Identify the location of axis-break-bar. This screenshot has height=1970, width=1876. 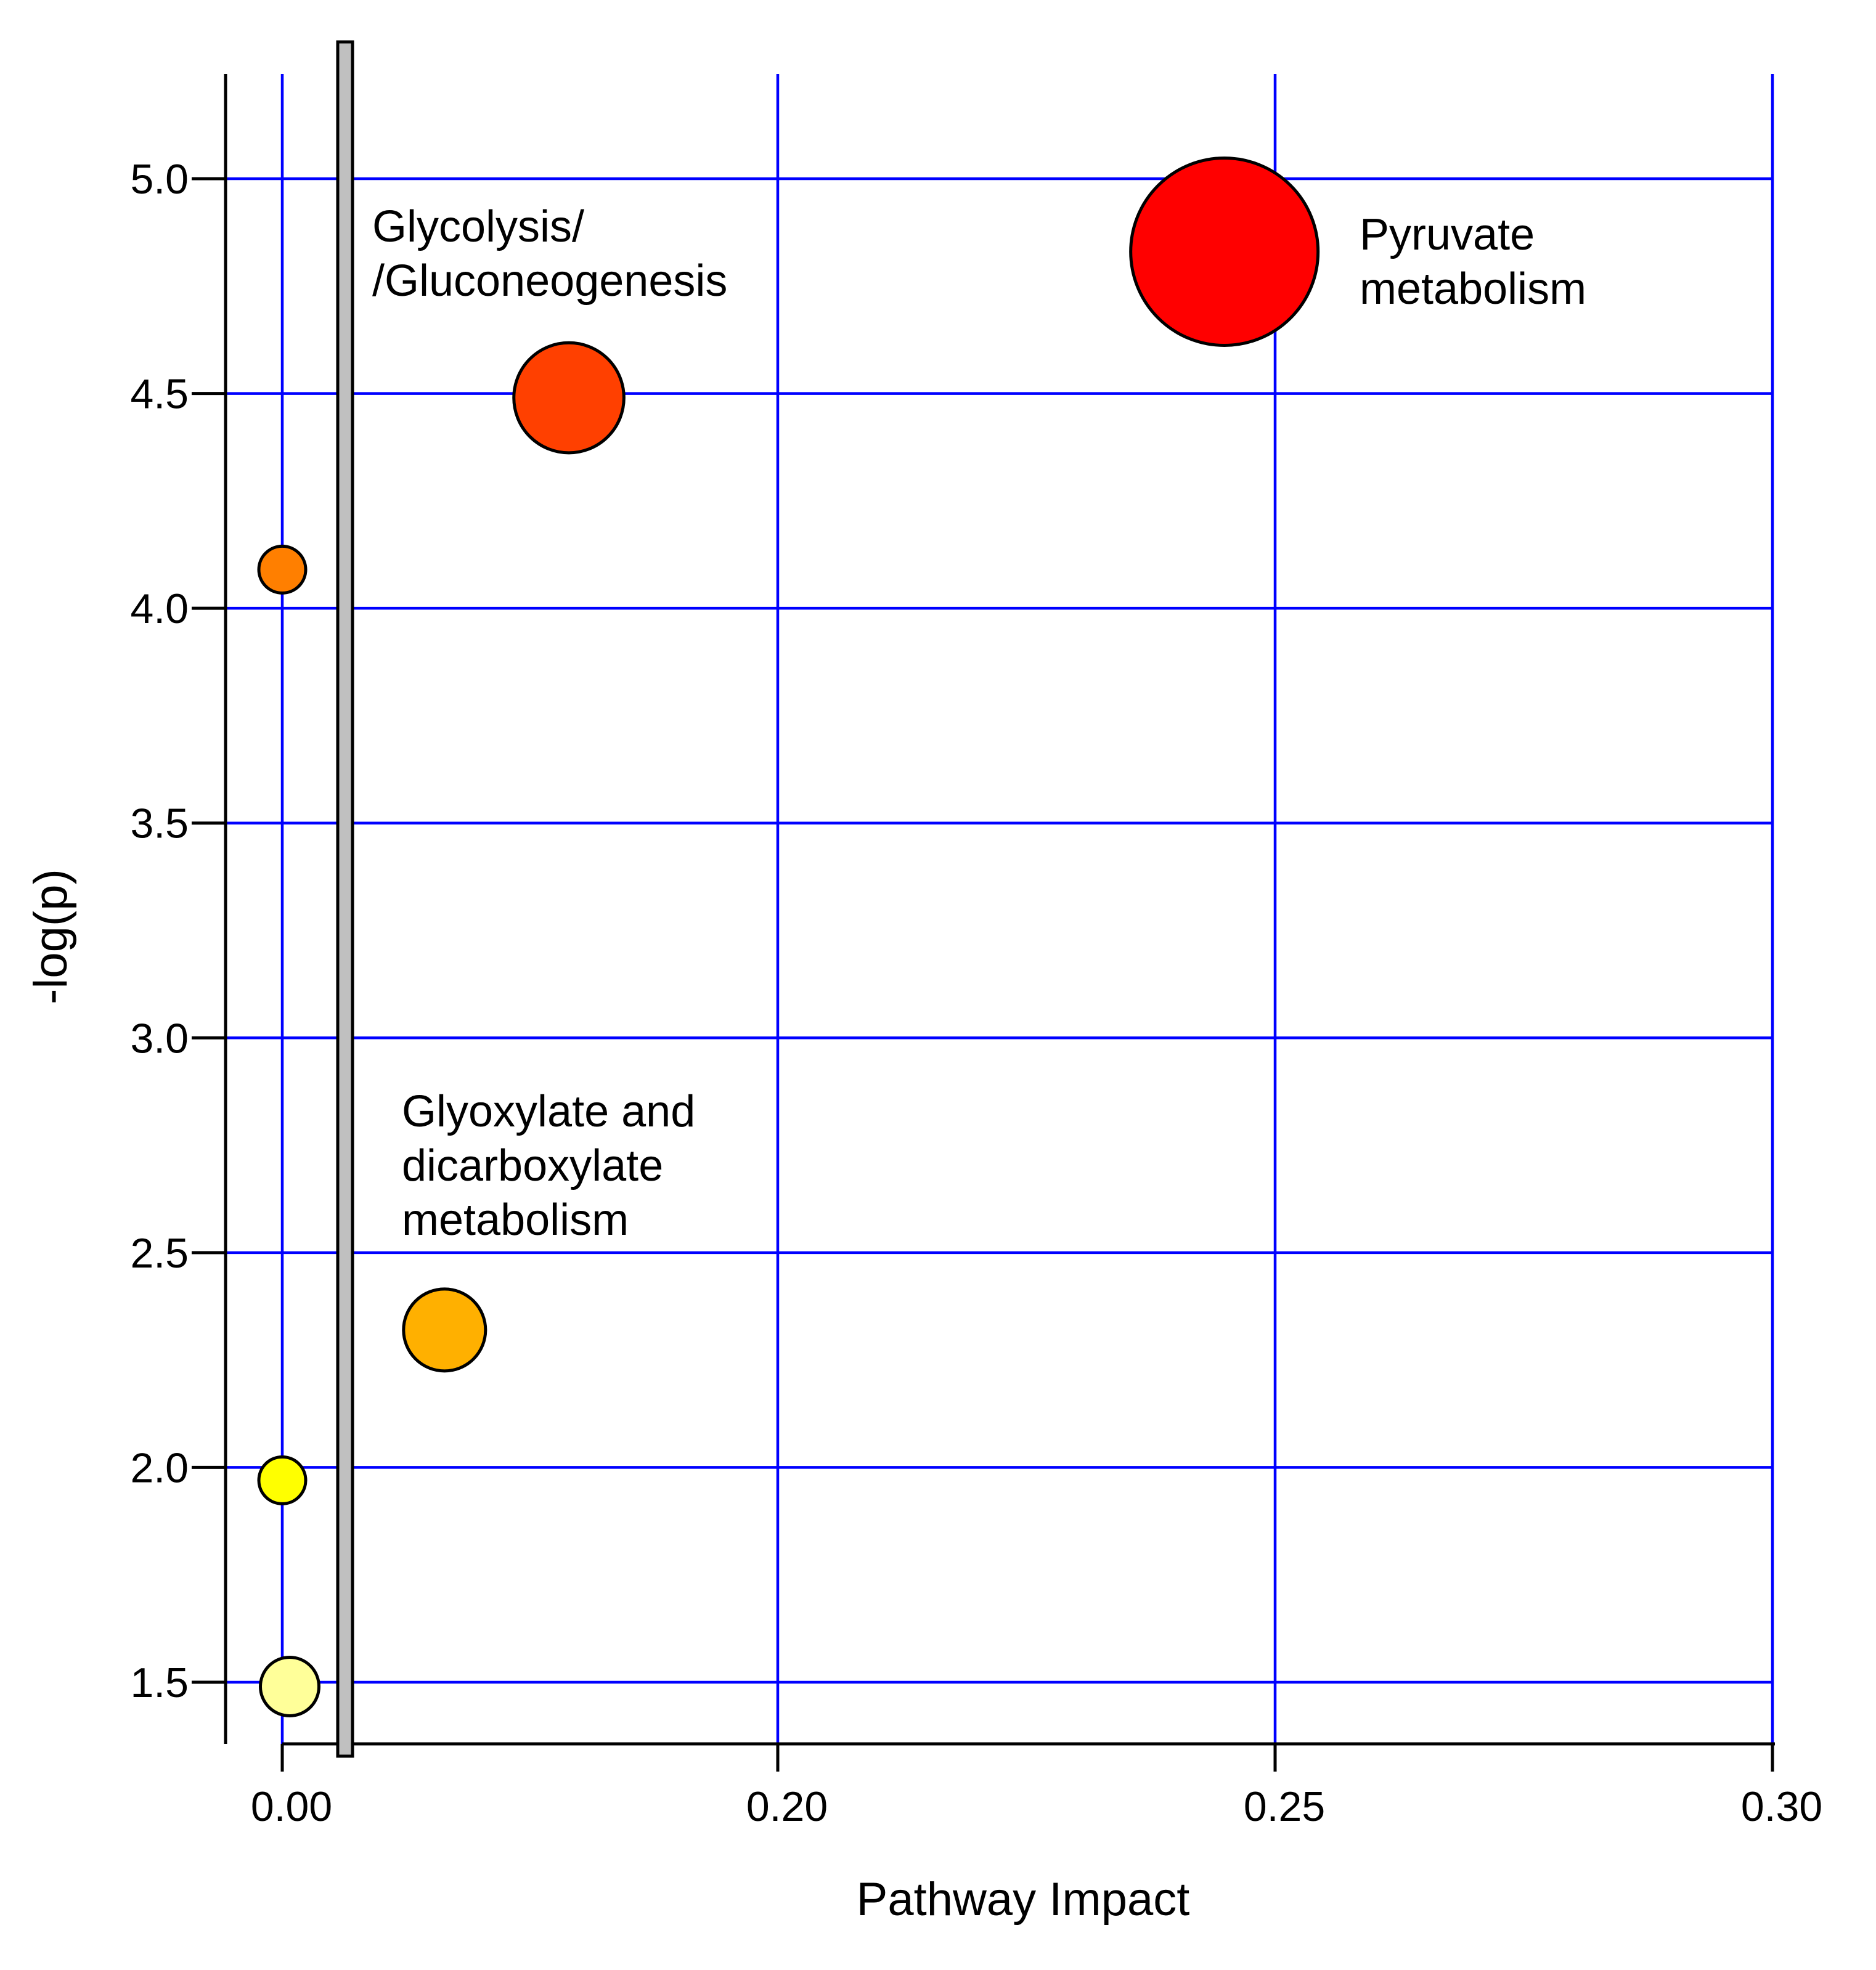
(345, 899).